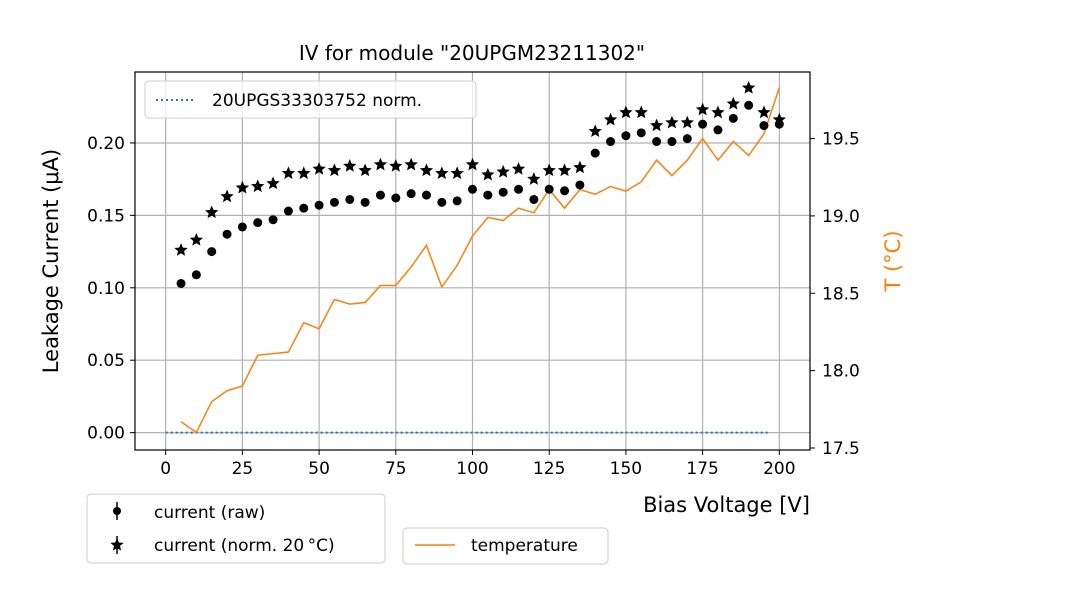 The image size is (1080, 604). I want to click on y-tick-label: 0.20, so click(106, 144).